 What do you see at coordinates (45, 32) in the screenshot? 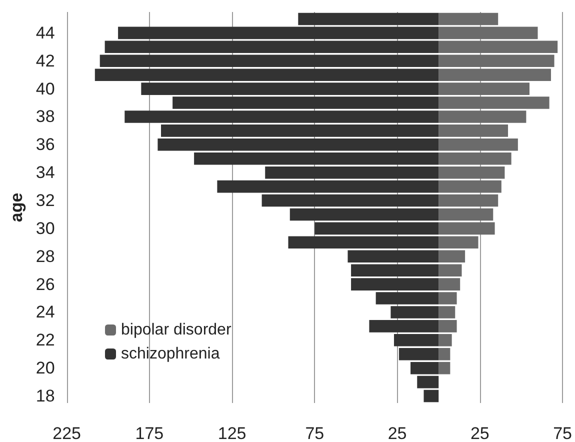
I see `y-tick-label: 44` at bounding box center [45, 32].